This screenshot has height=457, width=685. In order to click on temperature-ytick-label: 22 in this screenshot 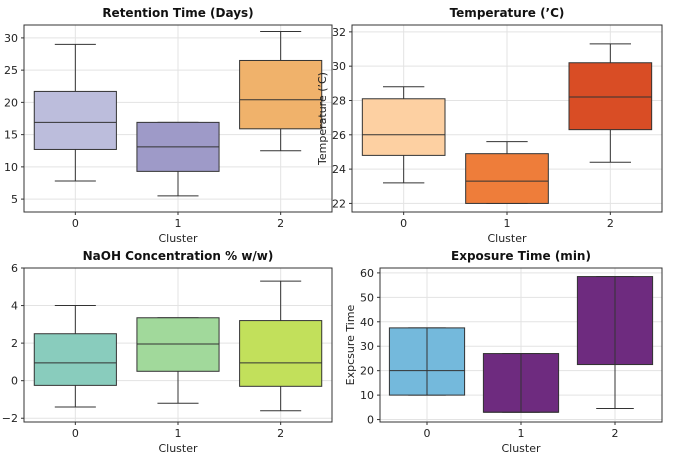, I will do `click(339, 203)`.